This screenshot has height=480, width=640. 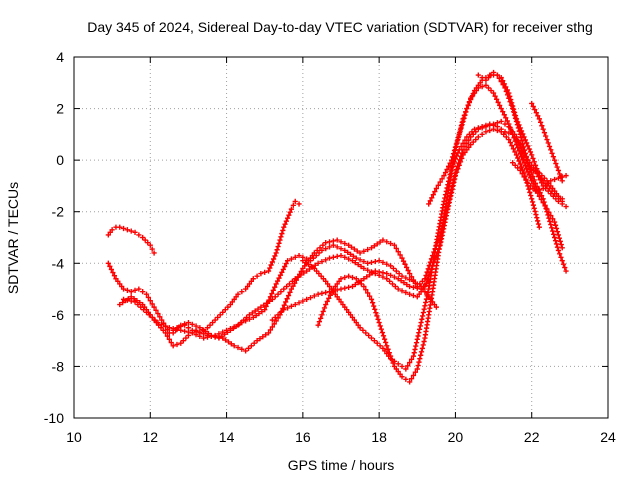 I want to click on x-tick-label: 12, so click(x=150, y=437).